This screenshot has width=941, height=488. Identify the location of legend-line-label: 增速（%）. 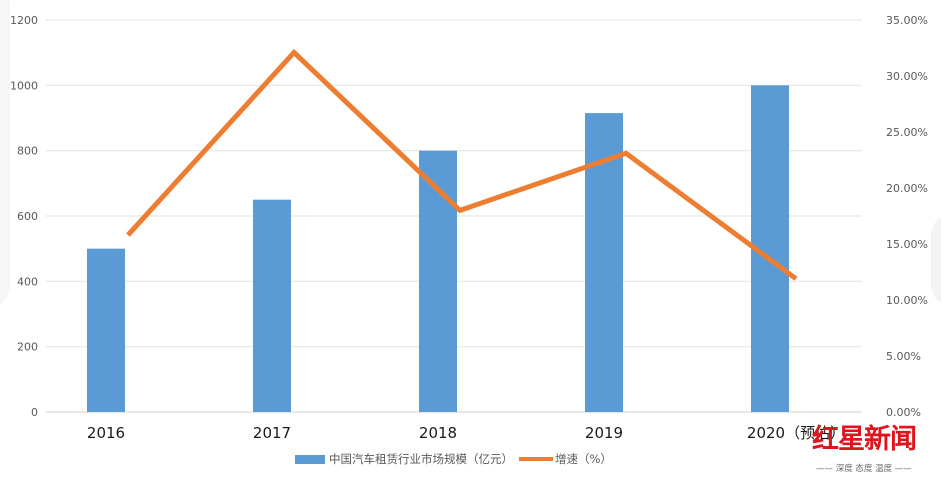
(583, 459).